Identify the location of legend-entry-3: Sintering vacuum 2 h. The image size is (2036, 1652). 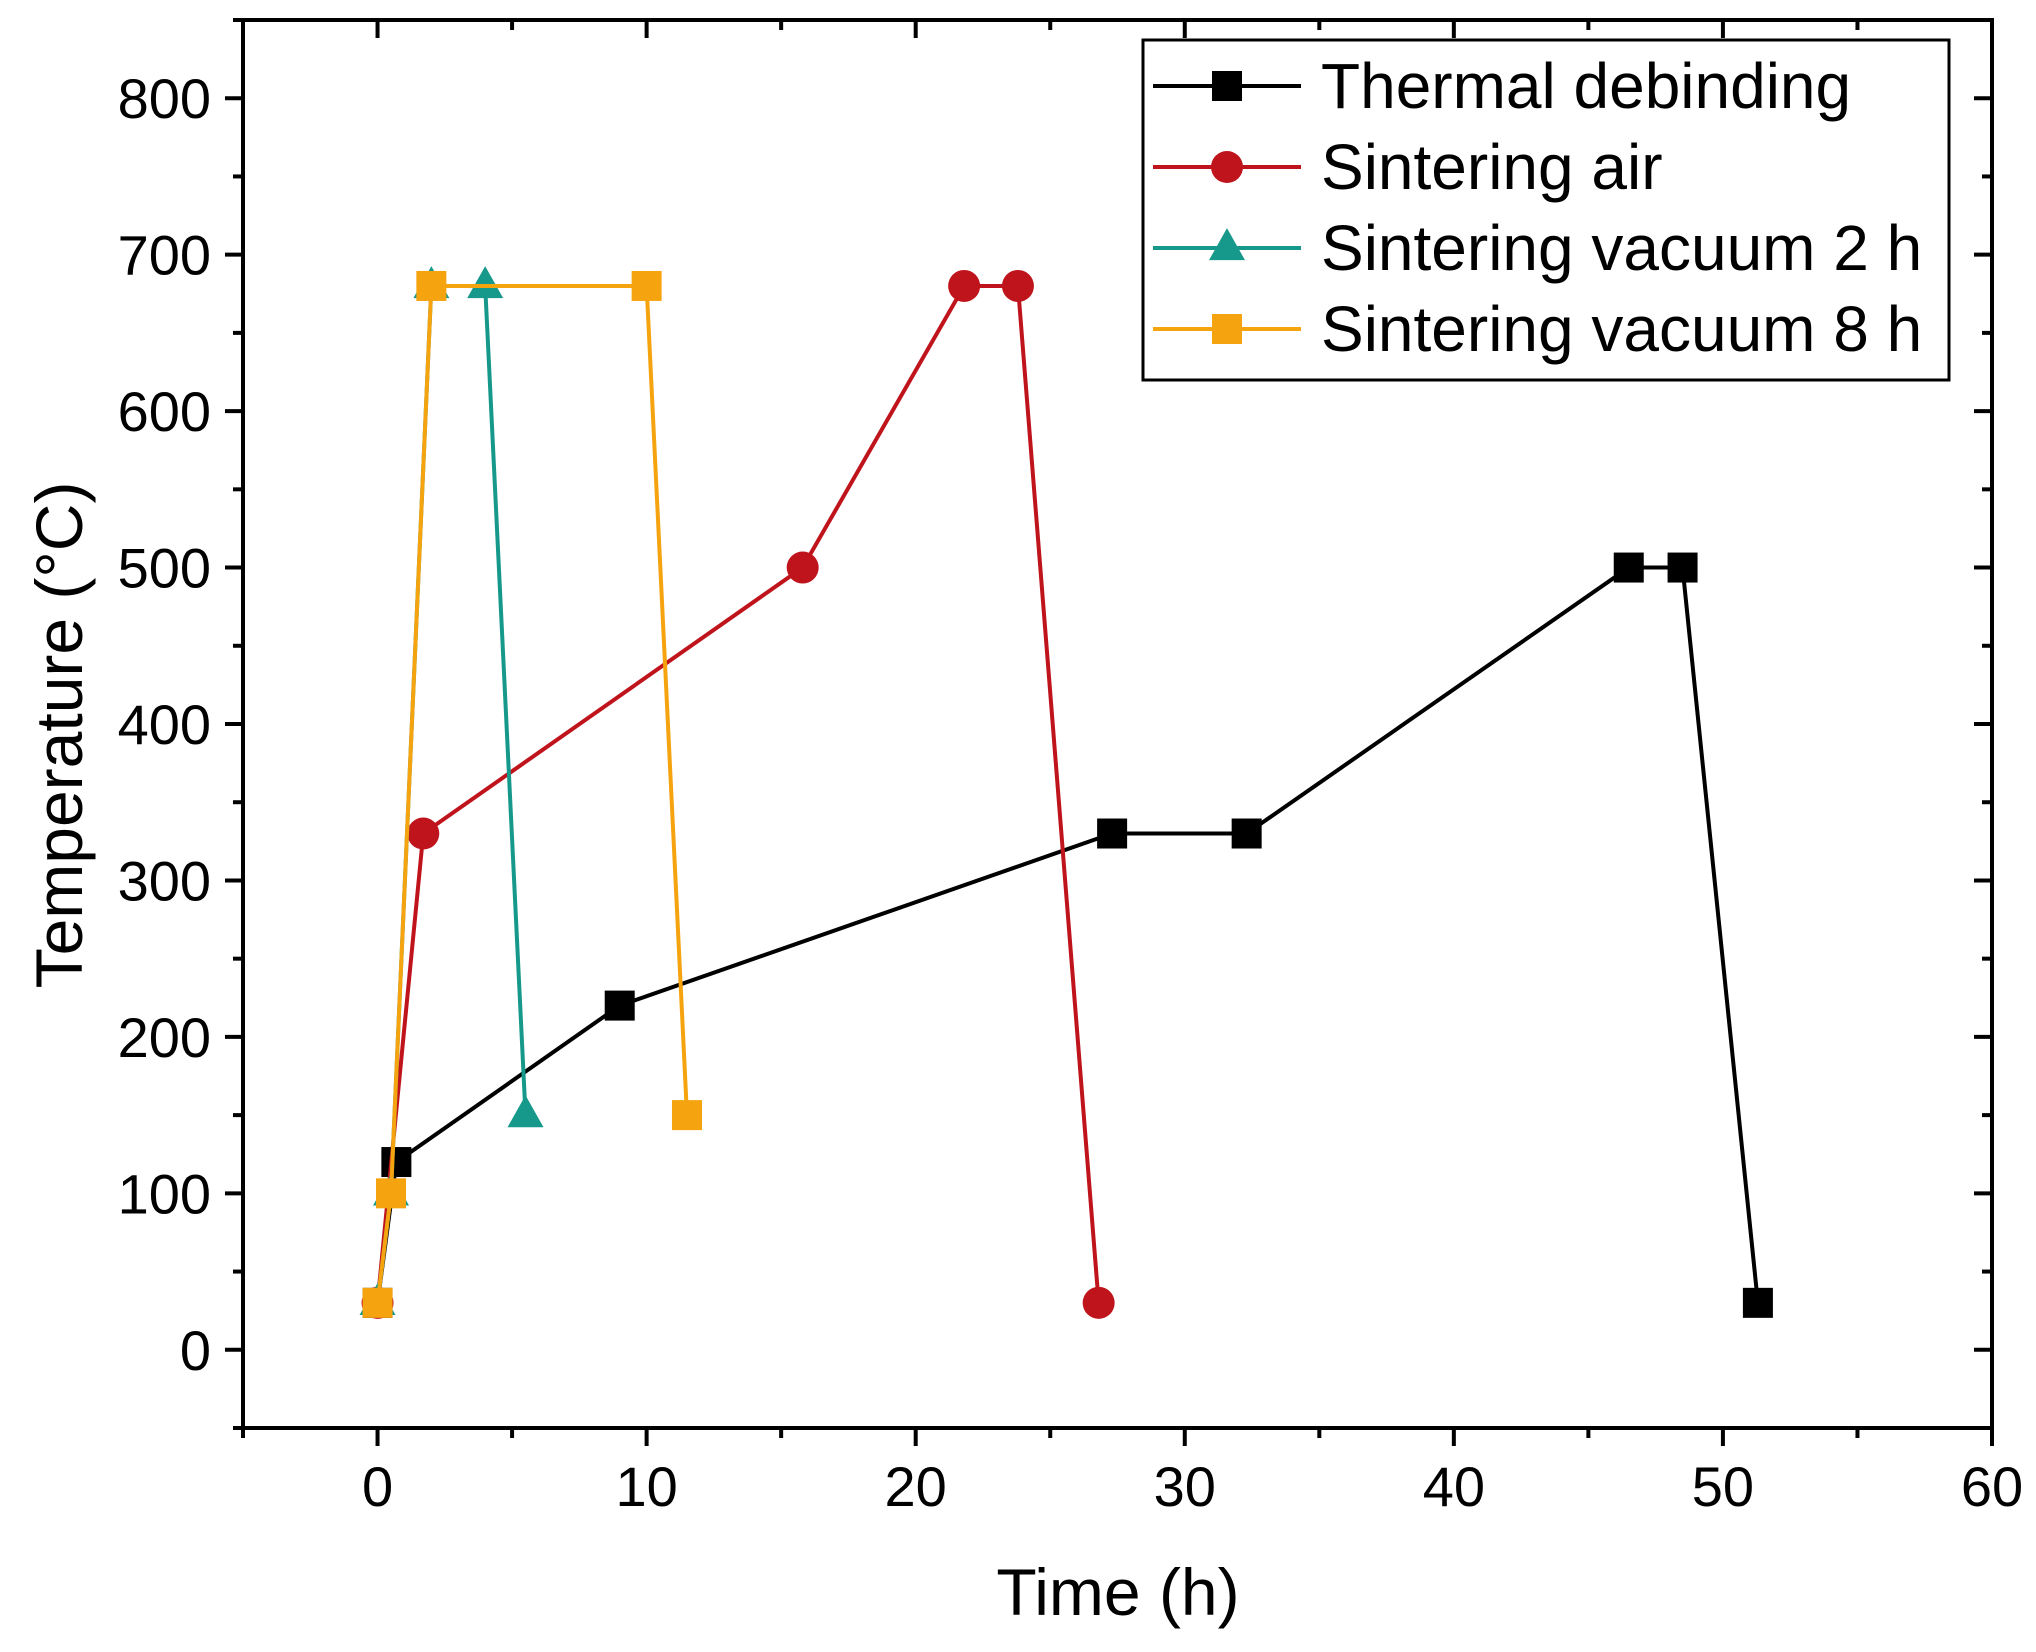
(1537, 248).